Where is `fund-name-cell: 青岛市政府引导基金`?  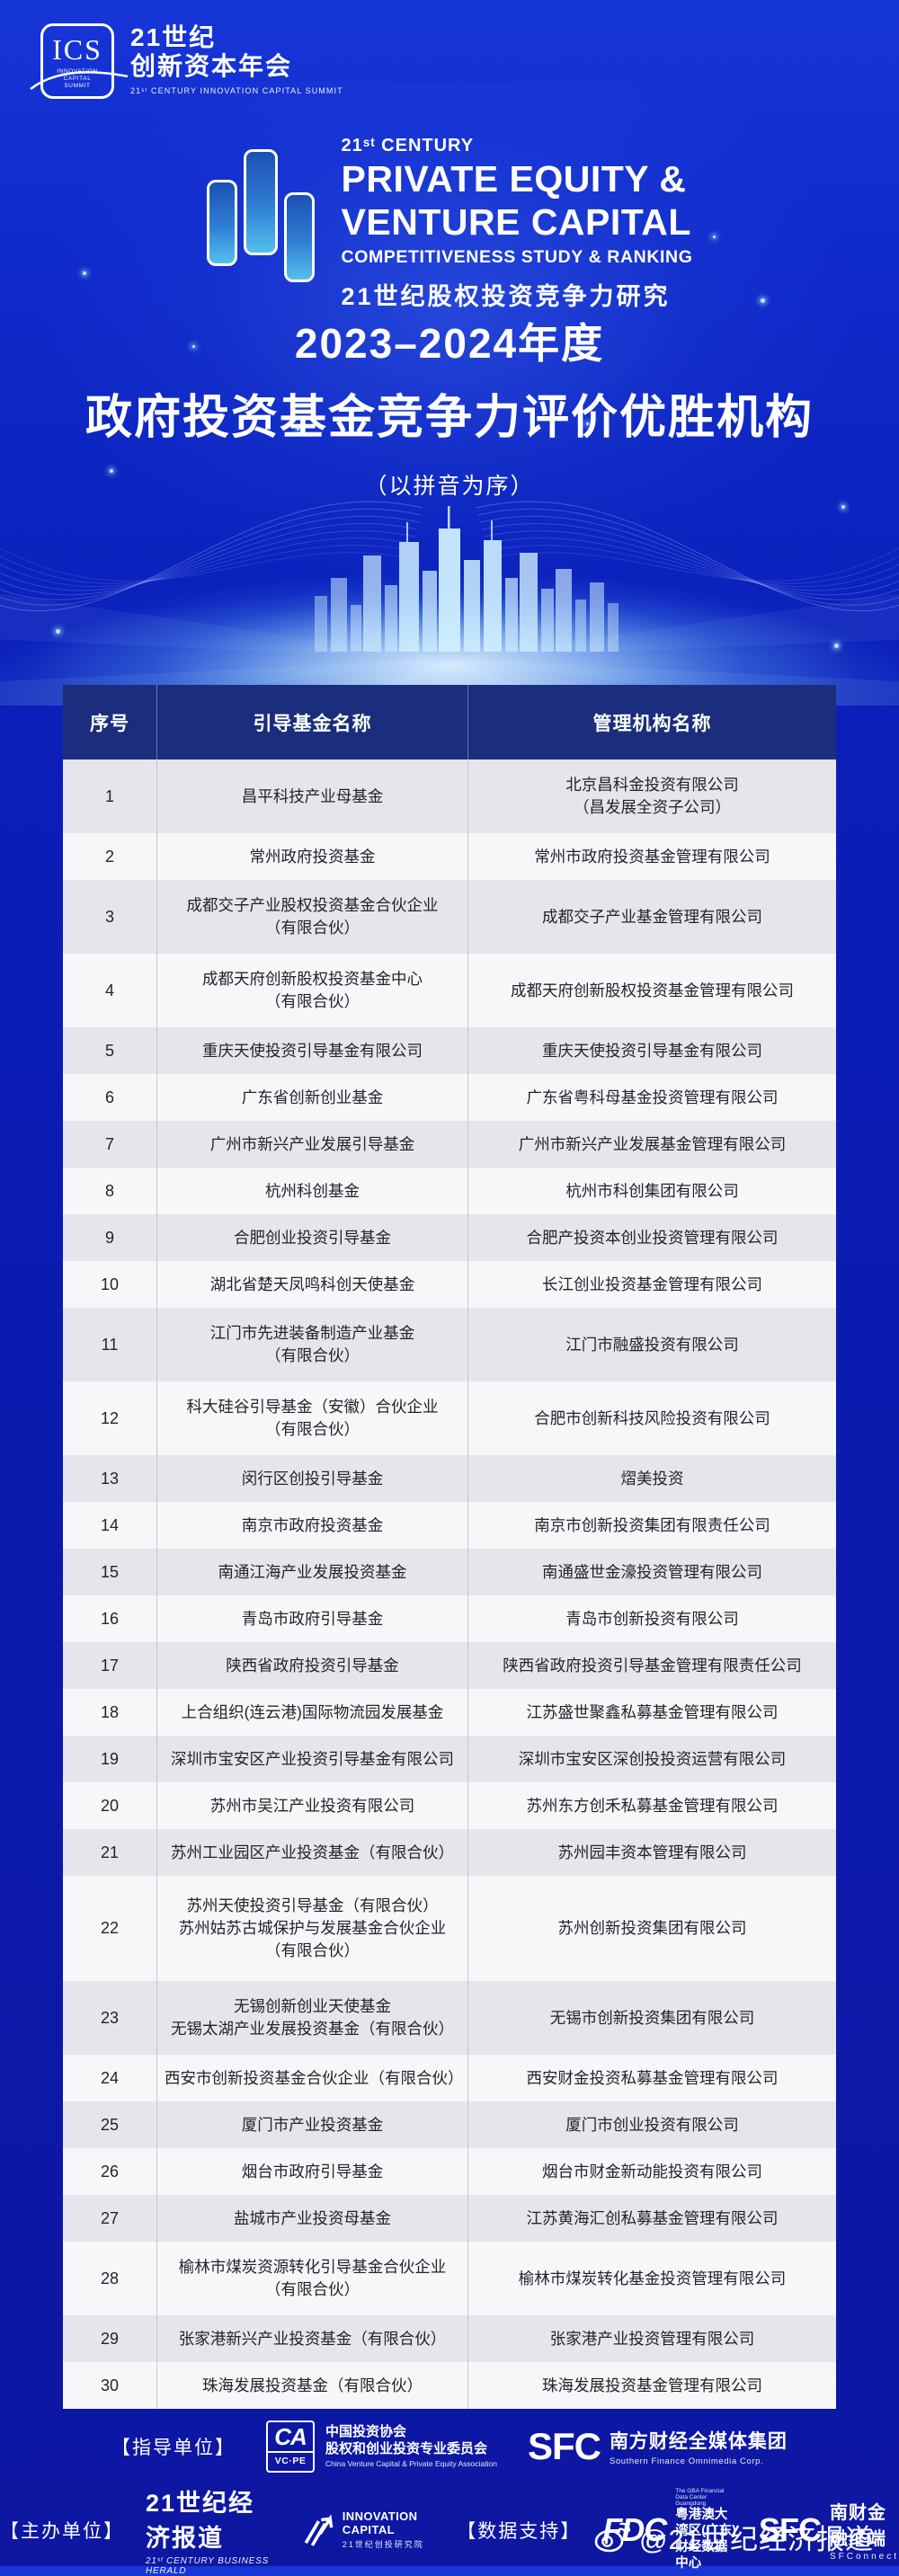
fund-name-cell: 青岛市政府引导基金 is located at coordinates (312, 1618).